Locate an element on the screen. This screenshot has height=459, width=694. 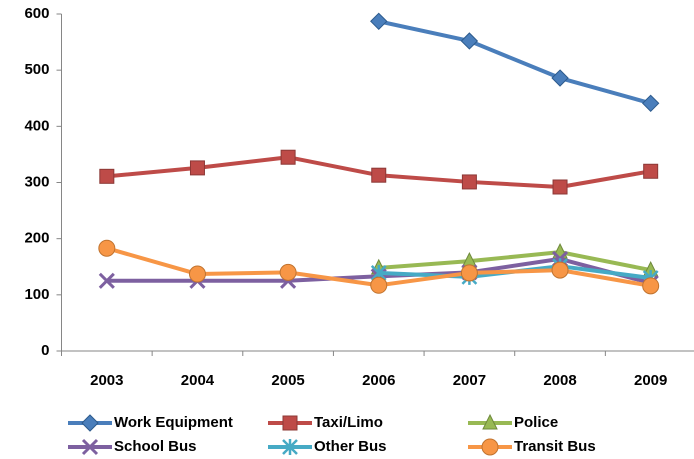
legend-label: Transit Bus is located at coordinates (555, 446).